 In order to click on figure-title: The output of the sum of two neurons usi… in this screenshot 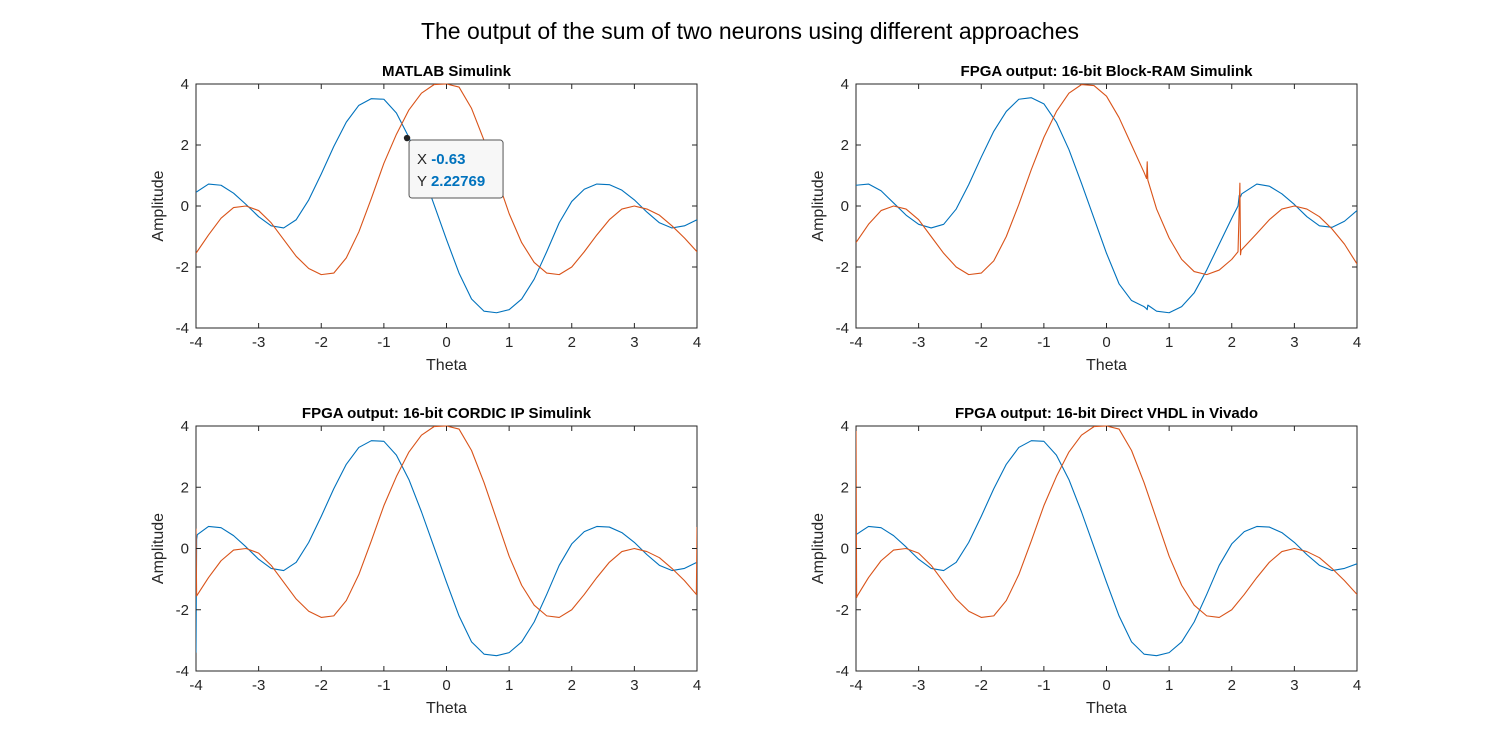, I will do `click(750, 31)`.